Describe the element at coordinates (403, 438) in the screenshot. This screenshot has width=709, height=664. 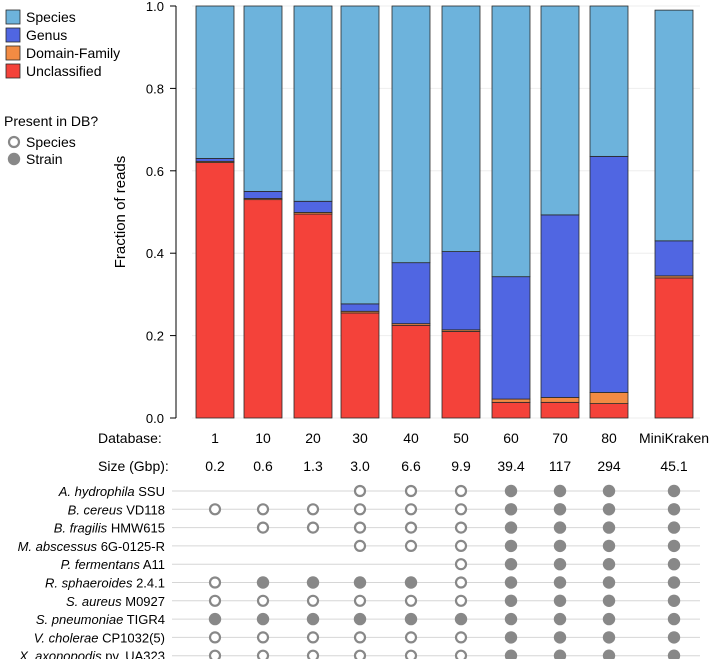
I see `x-category-labels: Database: 1 10 20 30 40 50 60 70 80 MiniKraken` at that location.